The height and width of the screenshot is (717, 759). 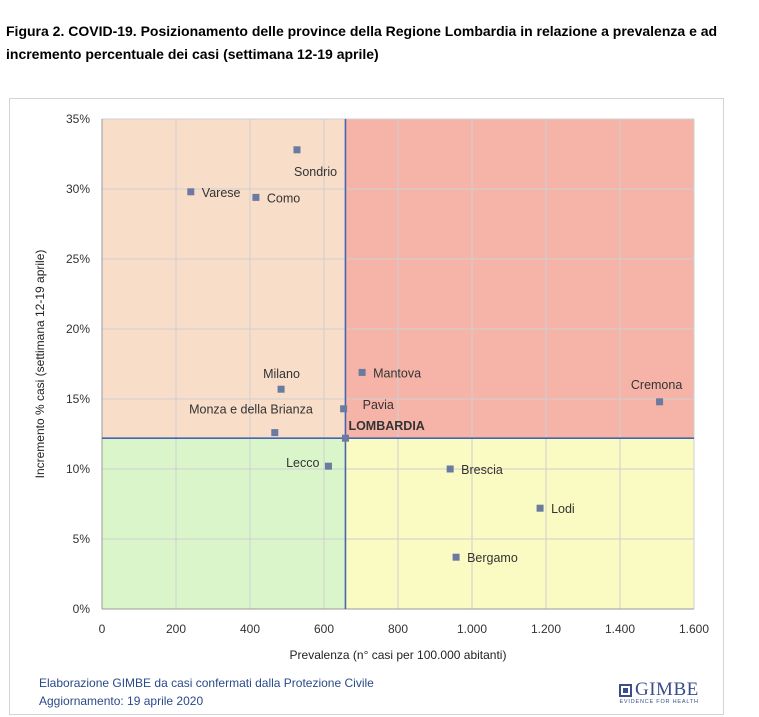 What do you see at coordinates (283, 198) in the screenshot?
I see `point-label-como: Como` at bounding box center [283, 198].